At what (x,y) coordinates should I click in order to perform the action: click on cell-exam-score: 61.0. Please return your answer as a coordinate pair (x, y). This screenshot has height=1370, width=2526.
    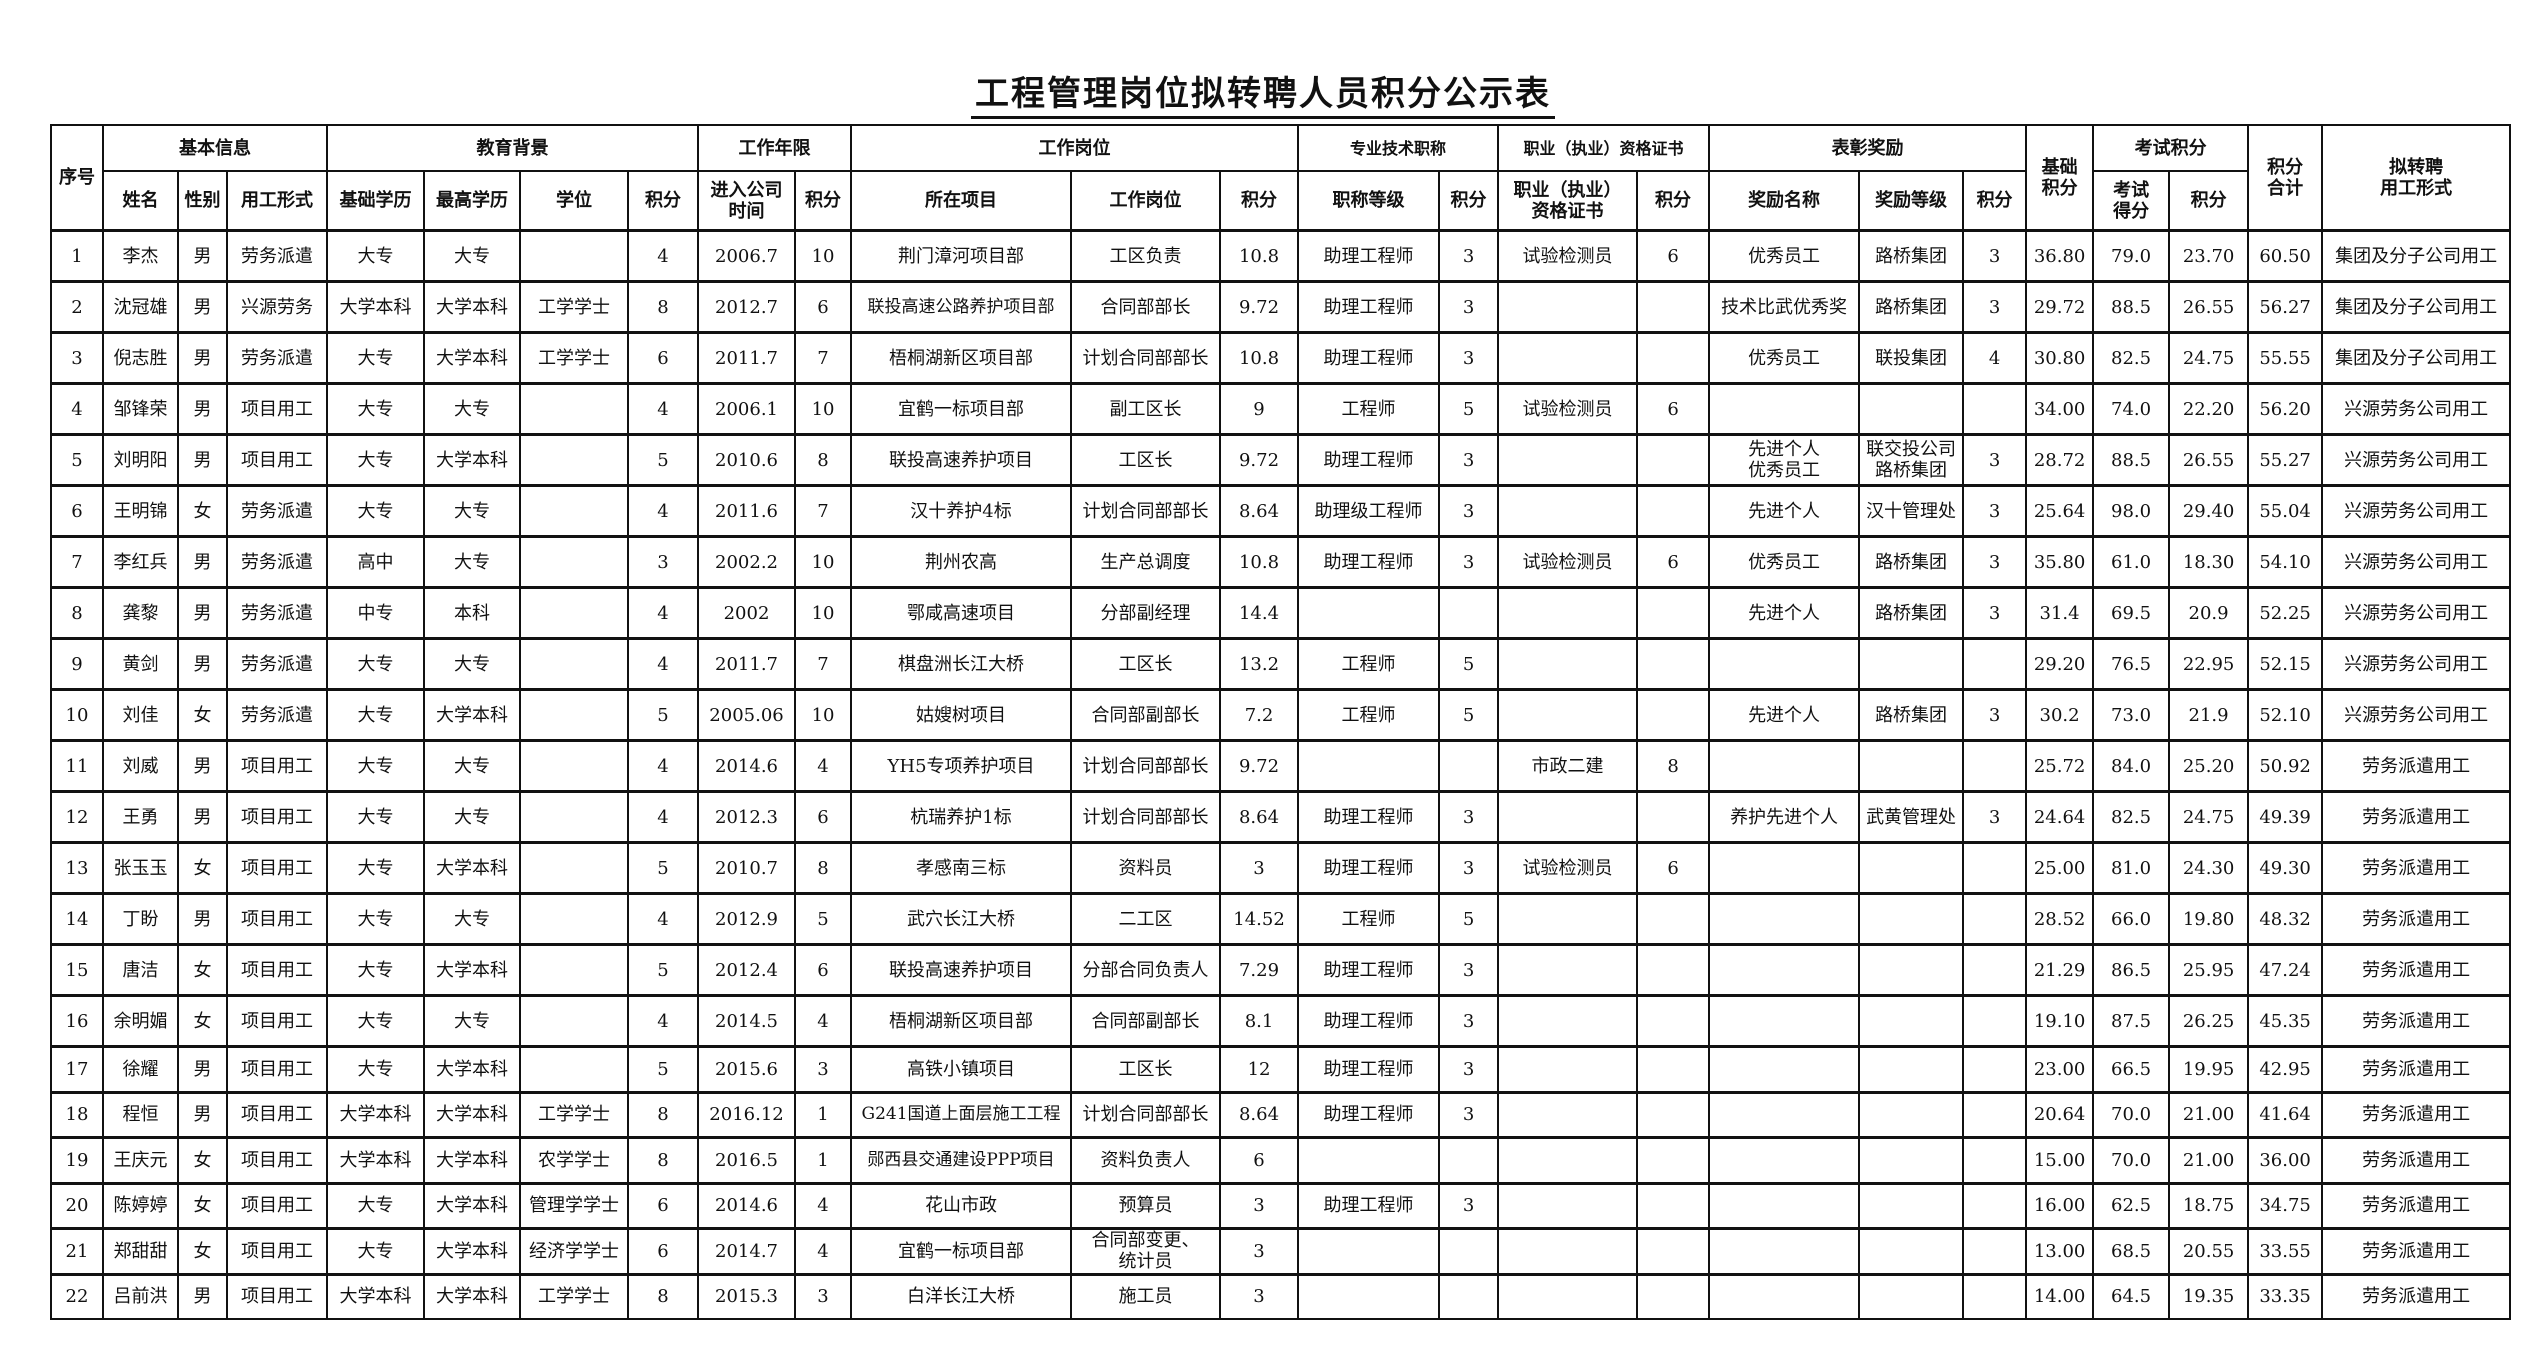
    Looking at the image, I should click on (2131, 562).